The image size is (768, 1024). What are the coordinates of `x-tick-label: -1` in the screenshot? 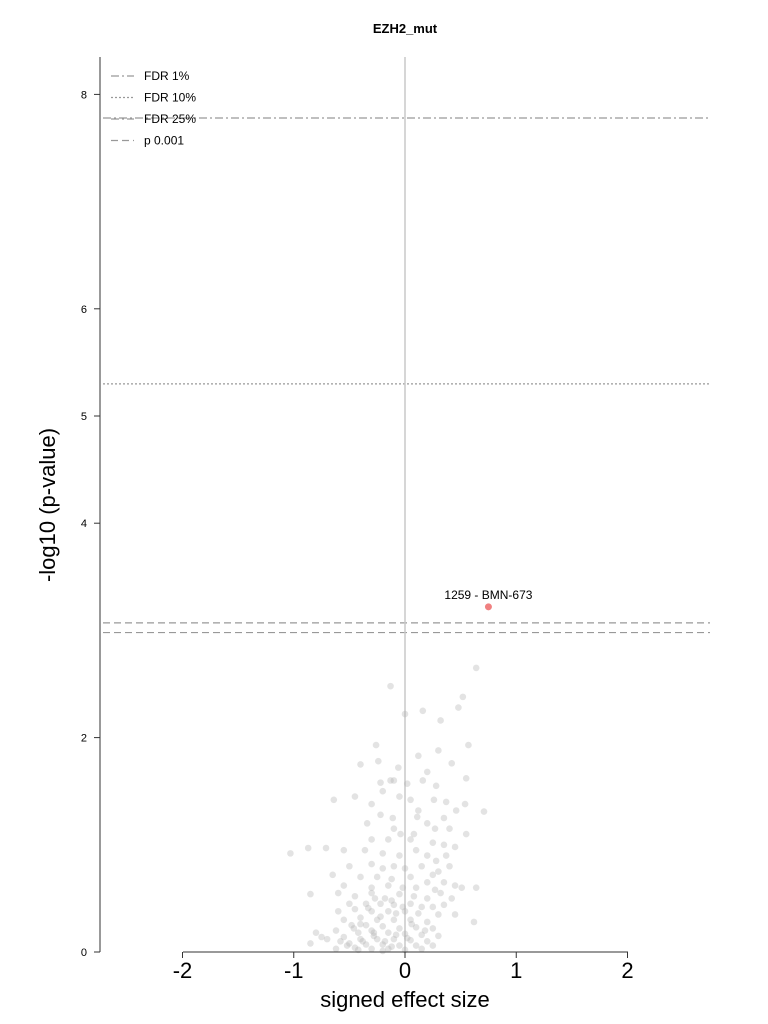 It's located at (294, 970).